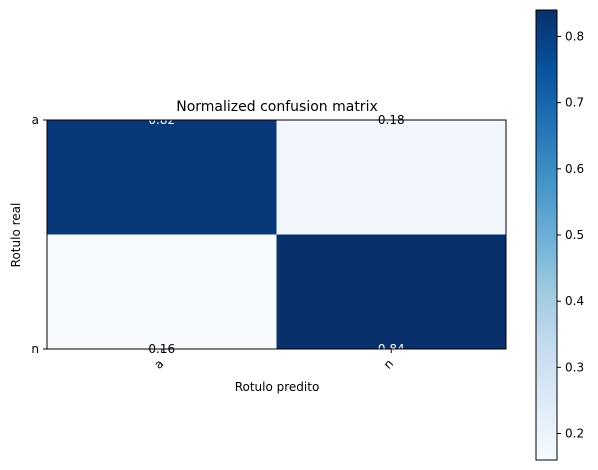 The width and height of the screenshot is (598, 470). Describe the element at coordinates (574, 301) in the screenshot. I see `colorbar-tick-label: 0.4` at that location.